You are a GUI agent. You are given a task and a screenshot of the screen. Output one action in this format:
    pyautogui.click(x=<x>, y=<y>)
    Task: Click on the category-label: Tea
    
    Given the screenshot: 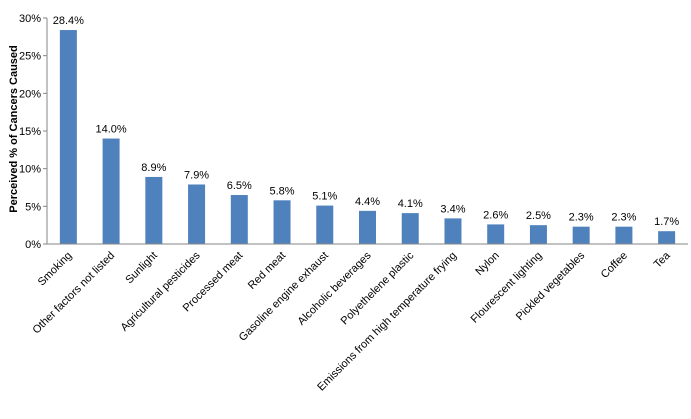 What is the action you would take?
    pyautogui.click(x=663, y=260)
    